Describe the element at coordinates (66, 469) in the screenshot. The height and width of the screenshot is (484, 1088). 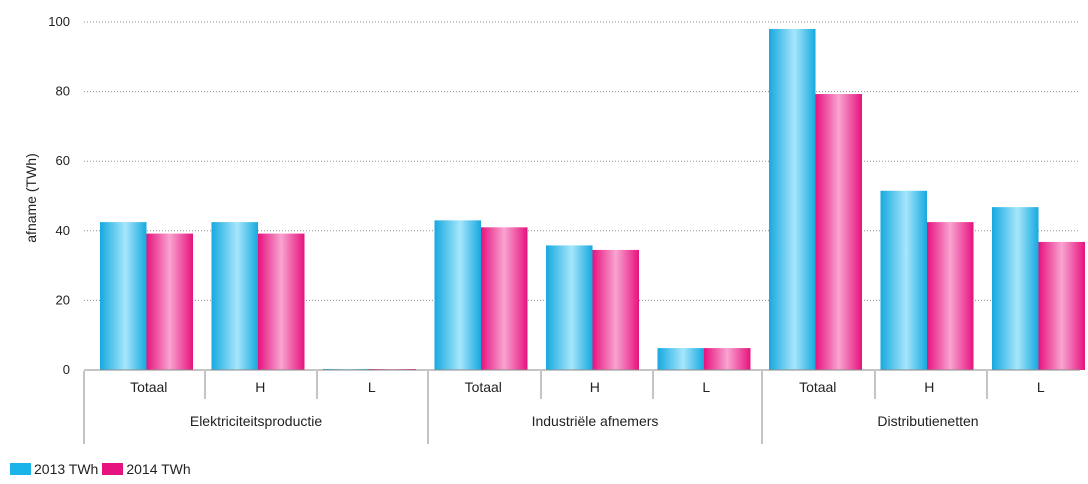
I see `legend-label-2013: 2013 TWh` at that location.